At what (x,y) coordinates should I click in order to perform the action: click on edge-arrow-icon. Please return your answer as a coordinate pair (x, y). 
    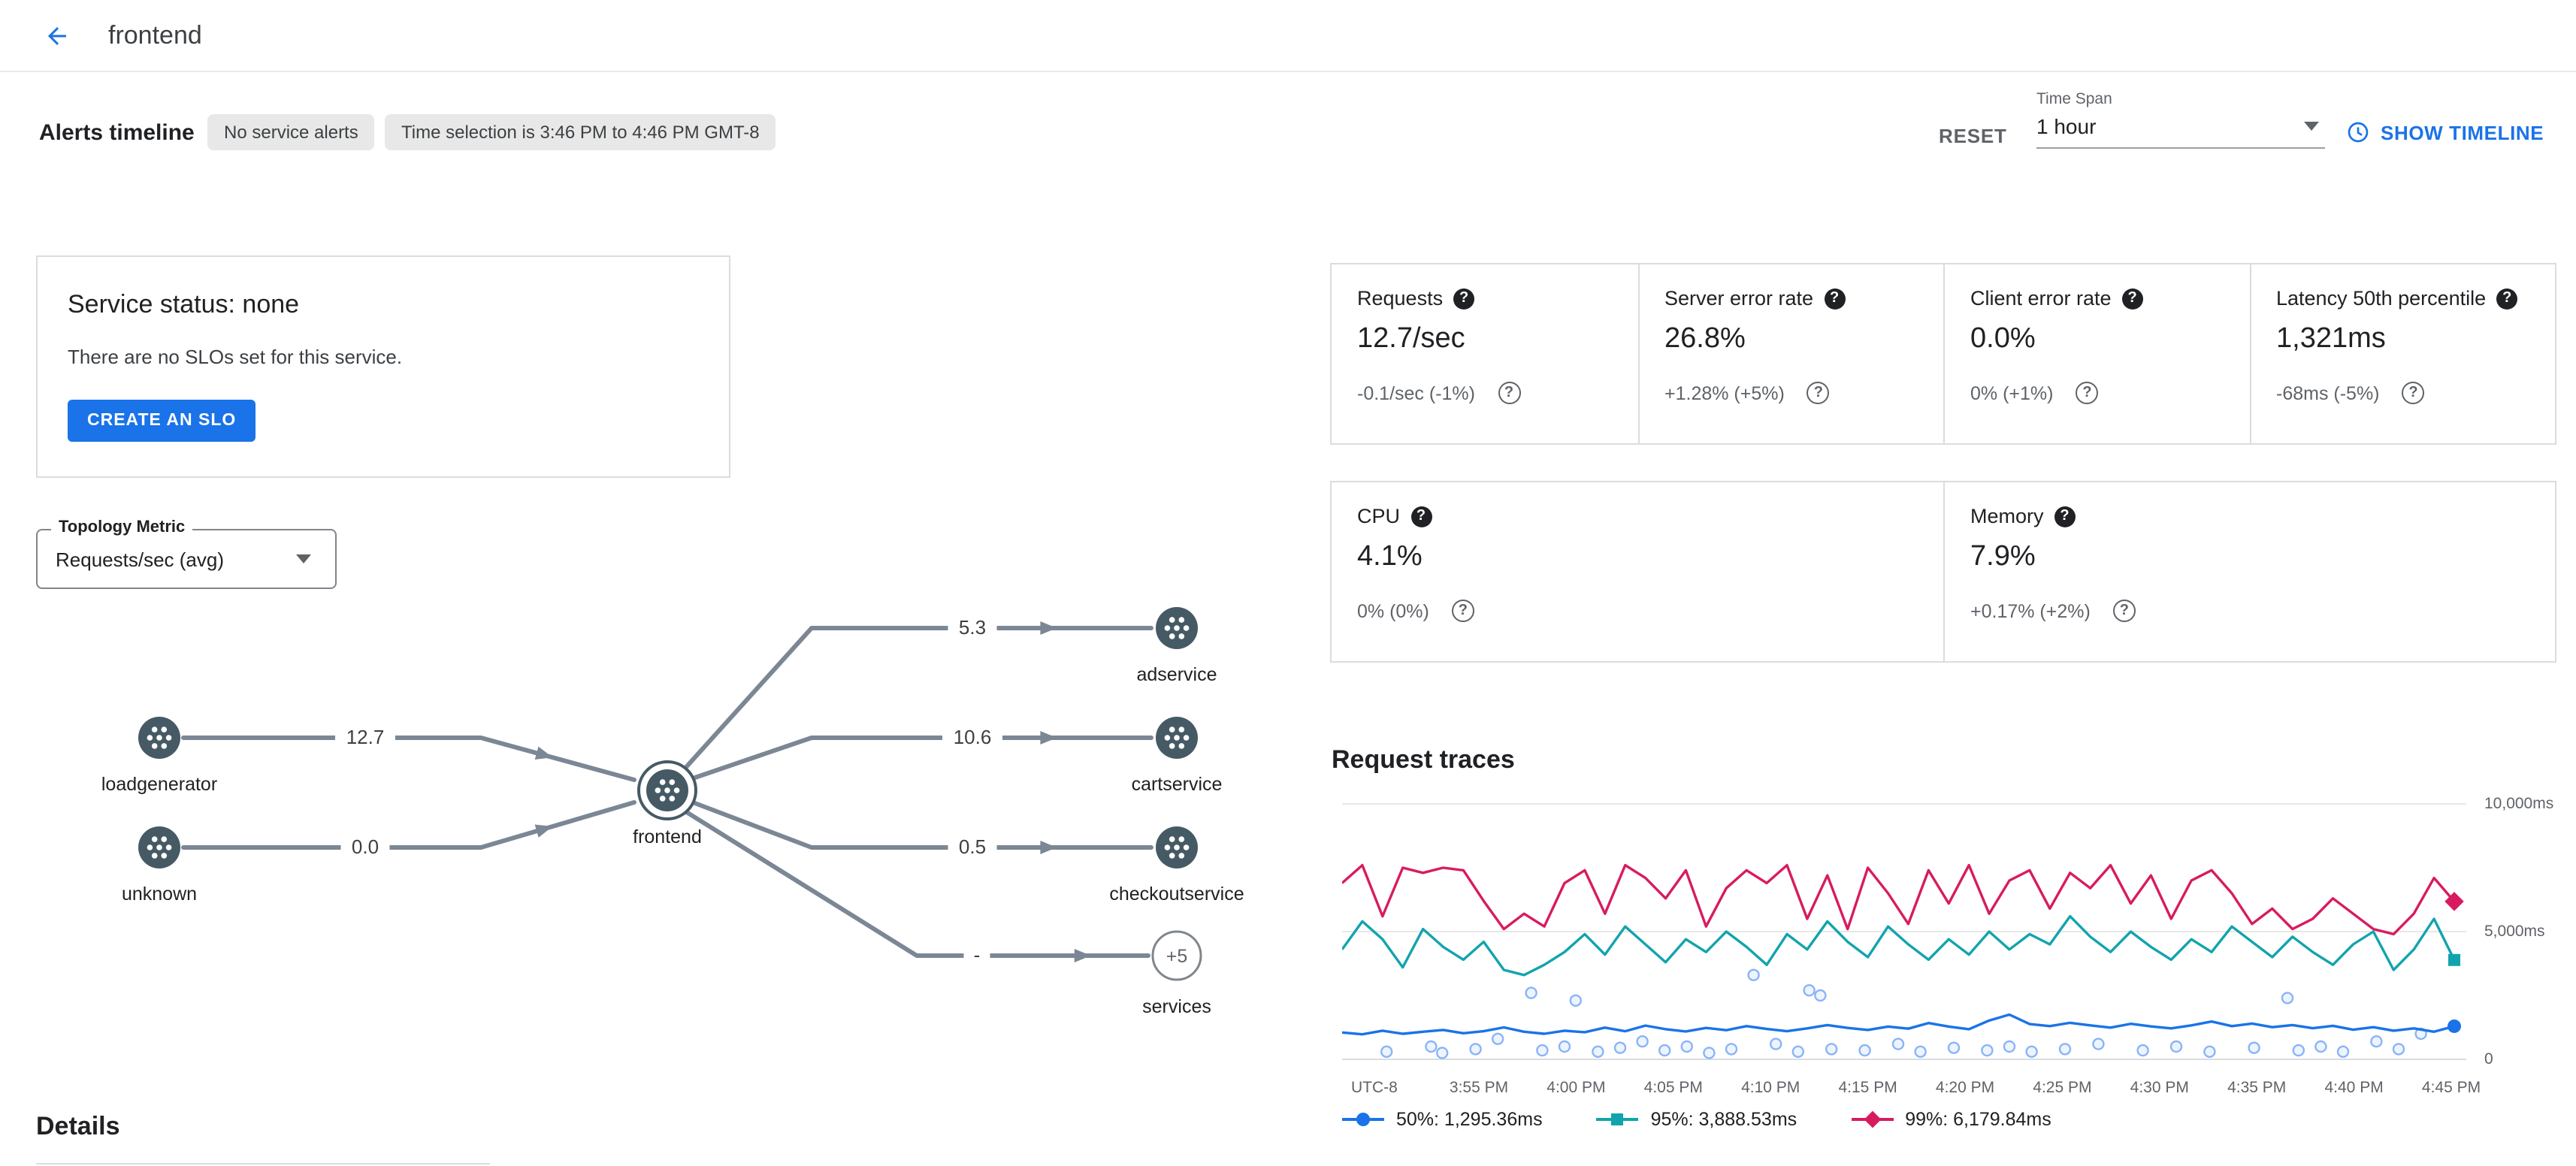
    Looking at the image, I should click on (1049, 738).